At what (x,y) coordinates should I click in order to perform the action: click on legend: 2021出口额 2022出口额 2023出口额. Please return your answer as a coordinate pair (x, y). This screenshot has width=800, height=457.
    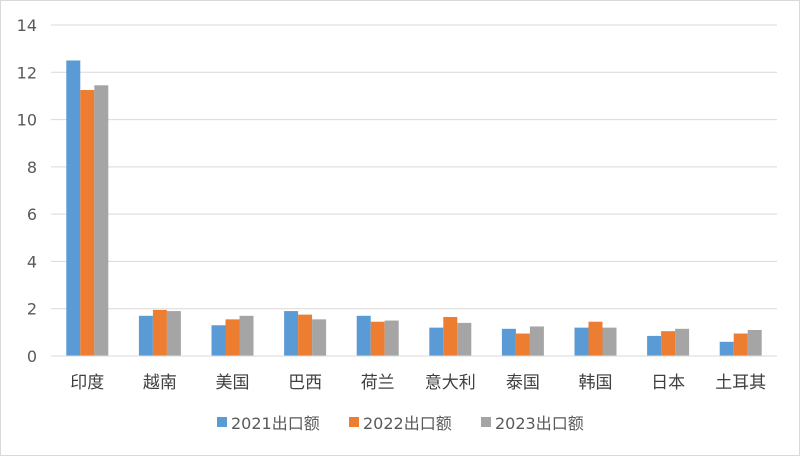
    Looking at the image, I should click on (400, 423).